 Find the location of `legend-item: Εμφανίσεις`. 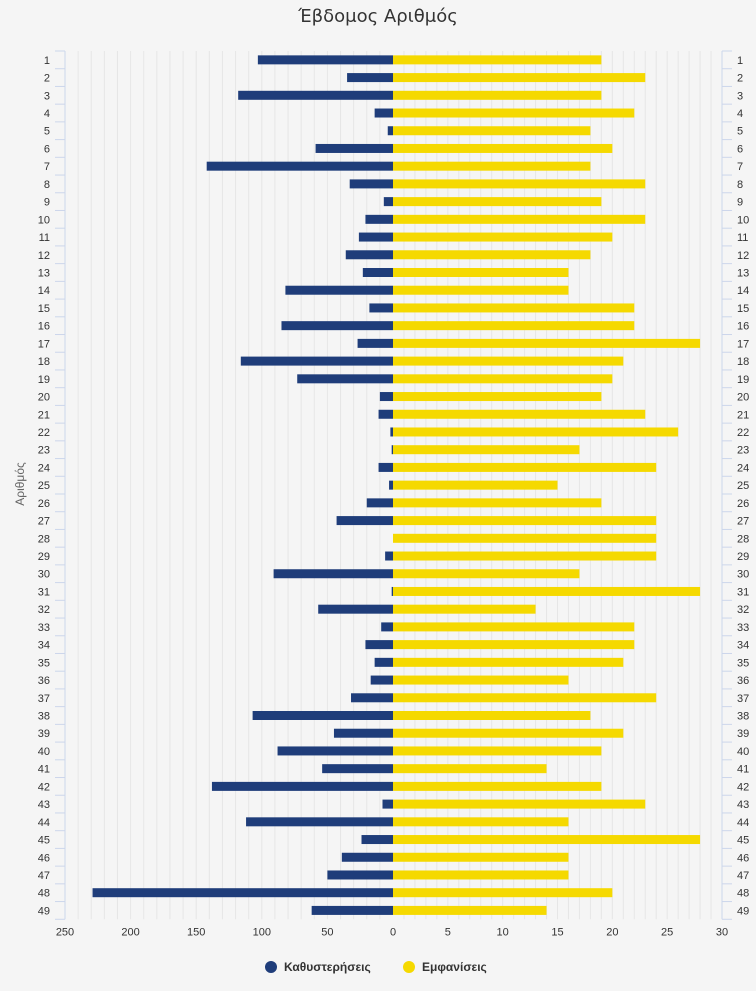

legend-item: Εμφανίσεις is located at coordinates (445, 967).